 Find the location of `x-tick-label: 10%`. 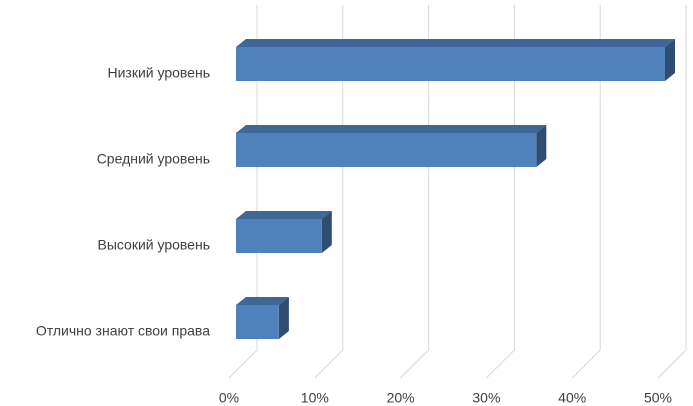

x-tick-label: 10% is located at coordinates (315, 398).